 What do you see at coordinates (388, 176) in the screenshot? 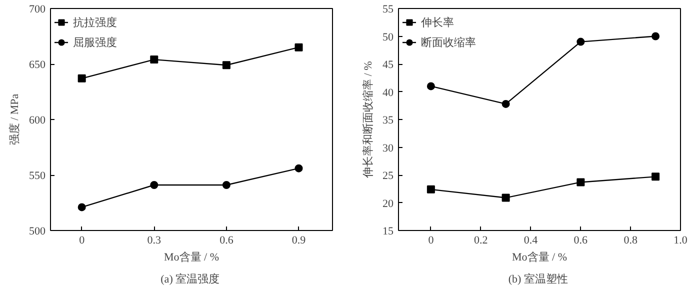
I see `y-tick-label: 25` at bounding box center [388, 176].